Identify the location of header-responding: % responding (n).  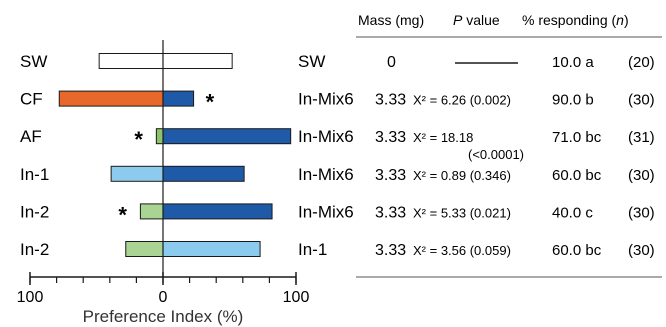
(575, 20).